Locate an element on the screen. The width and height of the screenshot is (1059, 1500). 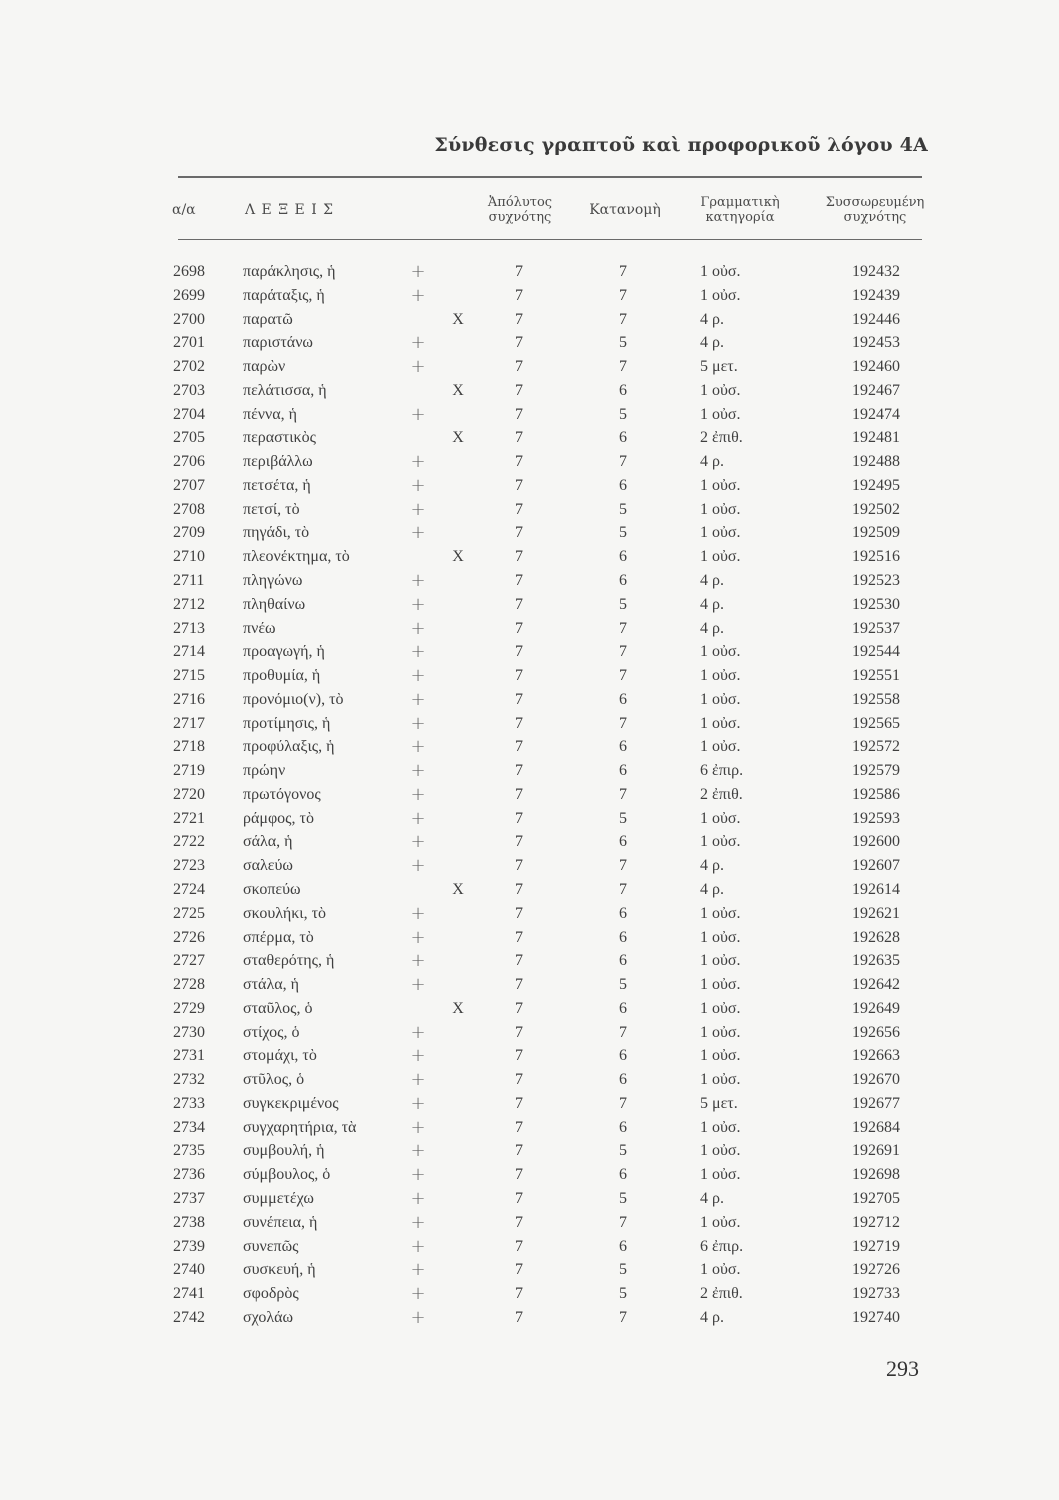
table-row: 2704 πέννα, ἡ +7 5 1 οὐσ. 192474 is located at coordinates (529, 417).